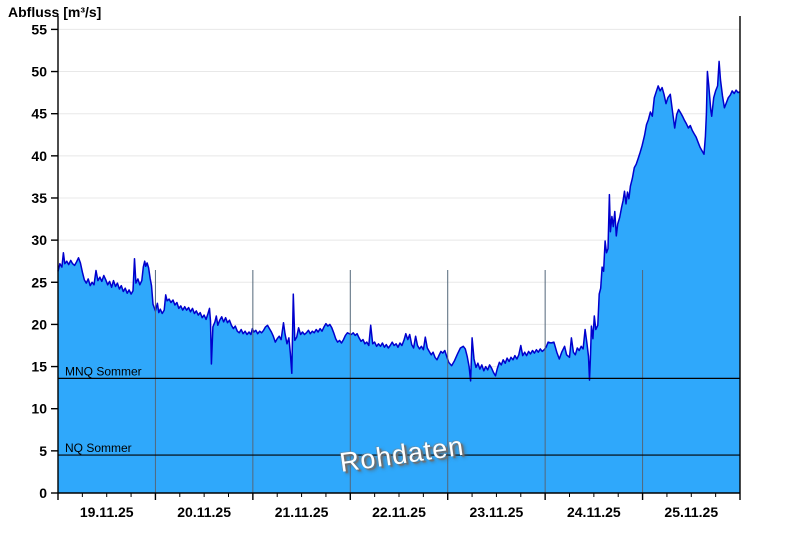 Image resolution: width=800 pixels, height=550 pixels. Describe the element at coordinates (107, 512) in the screenshot. I see `x-tick-label: 19.11.25` at that location.